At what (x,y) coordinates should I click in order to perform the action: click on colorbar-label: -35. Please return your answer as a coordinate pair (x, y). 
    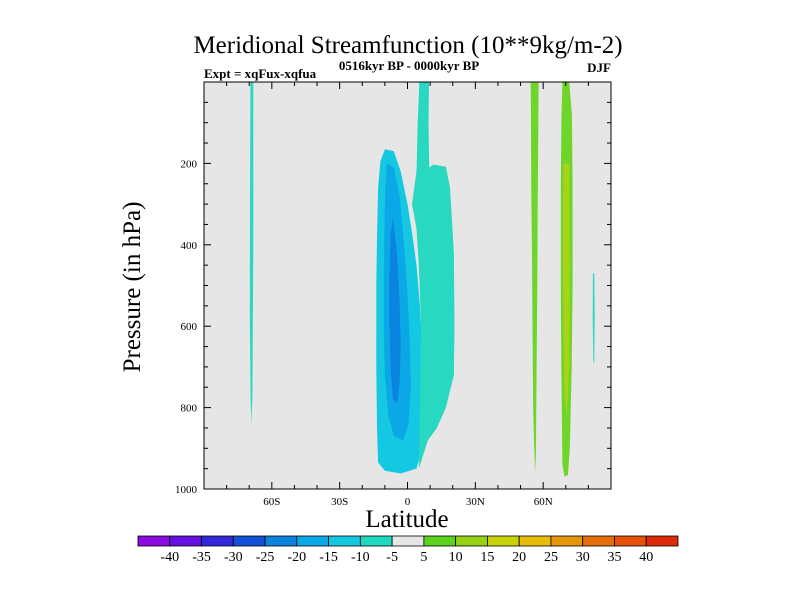
    Looking at the image, I should click on (201, 557).